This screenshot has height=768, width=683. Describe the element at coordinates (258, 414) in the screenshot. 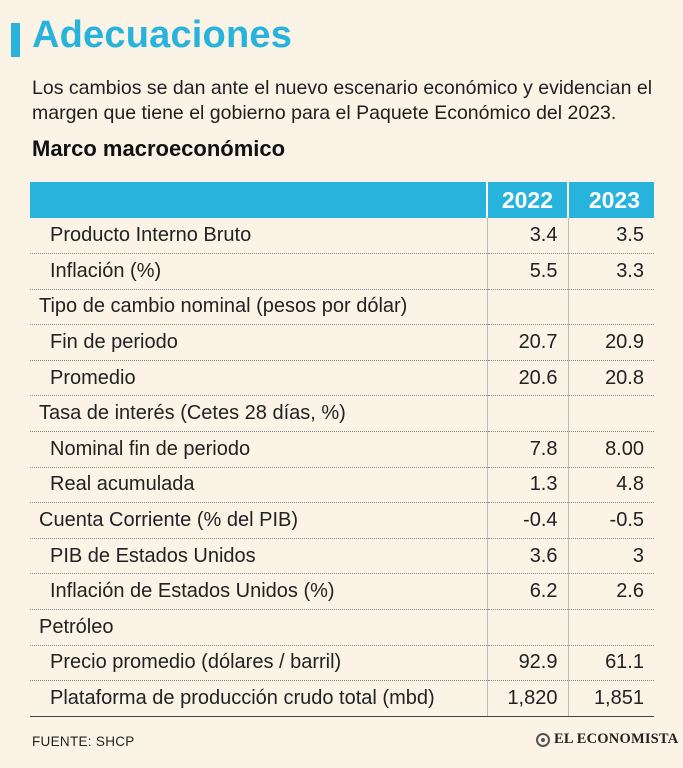

I see `row-label: Tasa de interés (Cetes 28 días, %)` at that location.